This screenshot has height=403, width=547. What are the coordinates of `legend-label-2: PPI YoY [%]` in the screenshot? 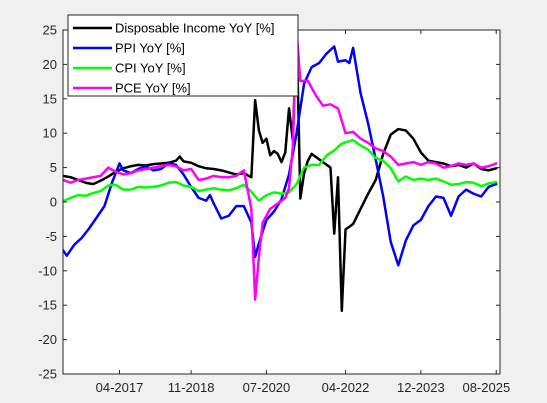 It's located at (150, 48).